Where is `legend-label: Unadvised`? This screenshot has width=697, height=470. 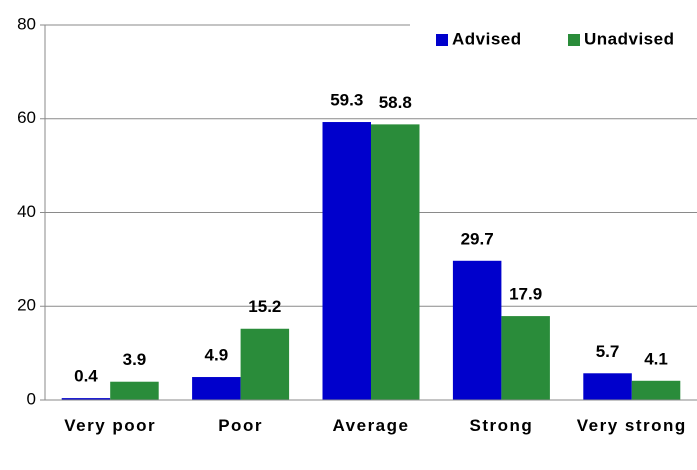
legend-label: Unadvised is located at coordinates (629, 38).